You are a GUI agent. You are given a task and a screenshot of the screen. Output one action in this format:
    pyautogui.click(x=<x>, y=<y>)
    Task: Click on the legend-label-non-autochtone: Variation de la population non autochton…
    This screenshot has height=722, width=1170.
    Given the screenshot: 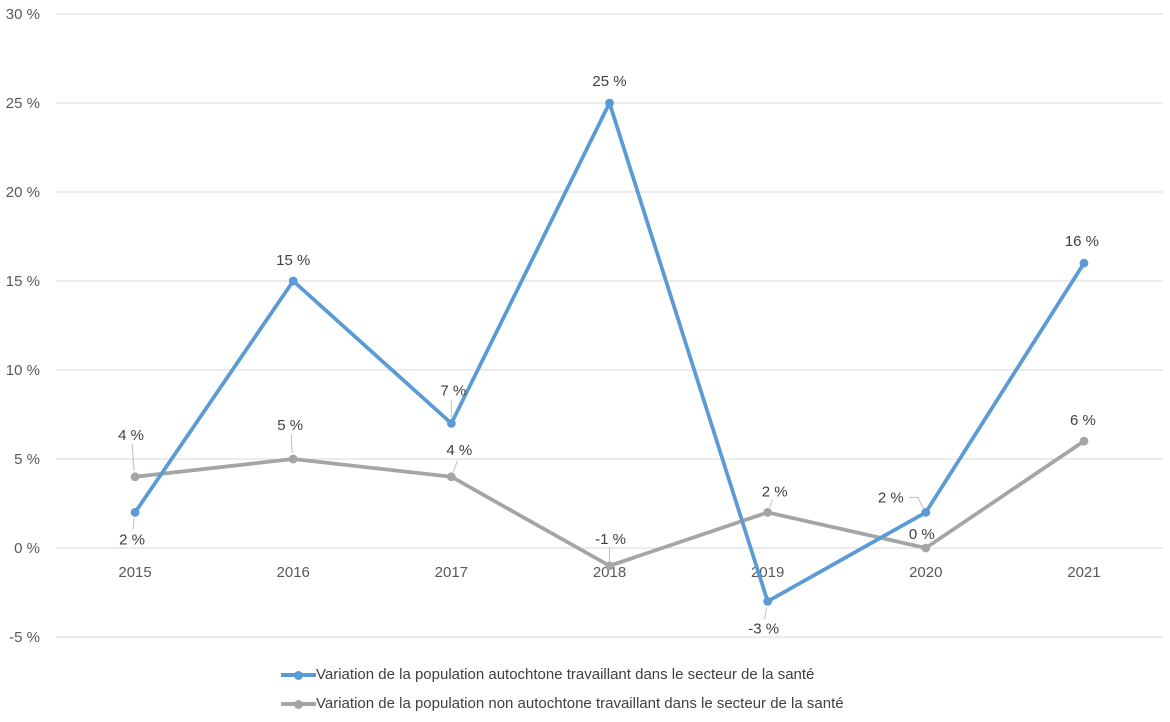 What is the action you would take?
    pyautogui.click(x=580, y=703)
    